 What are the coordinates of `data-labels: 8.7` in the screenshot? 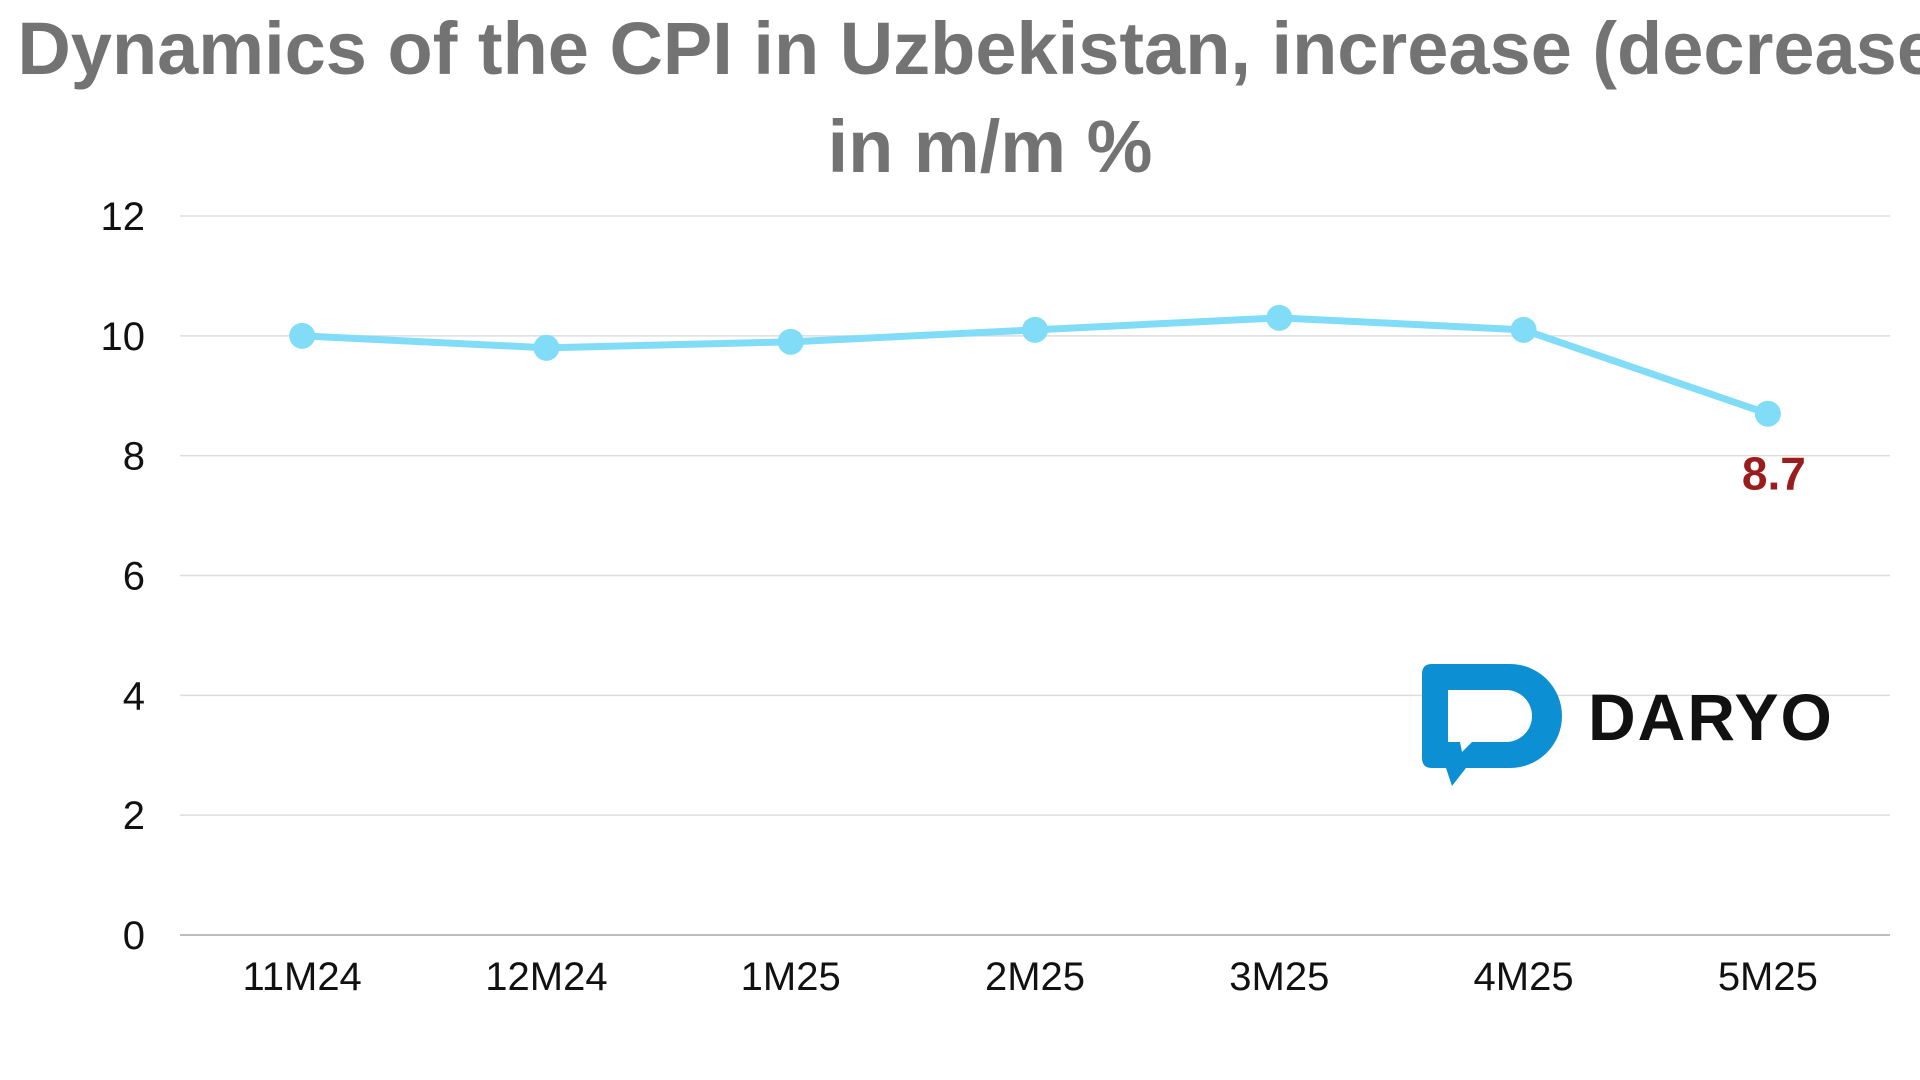 It's located at (1774, 474).